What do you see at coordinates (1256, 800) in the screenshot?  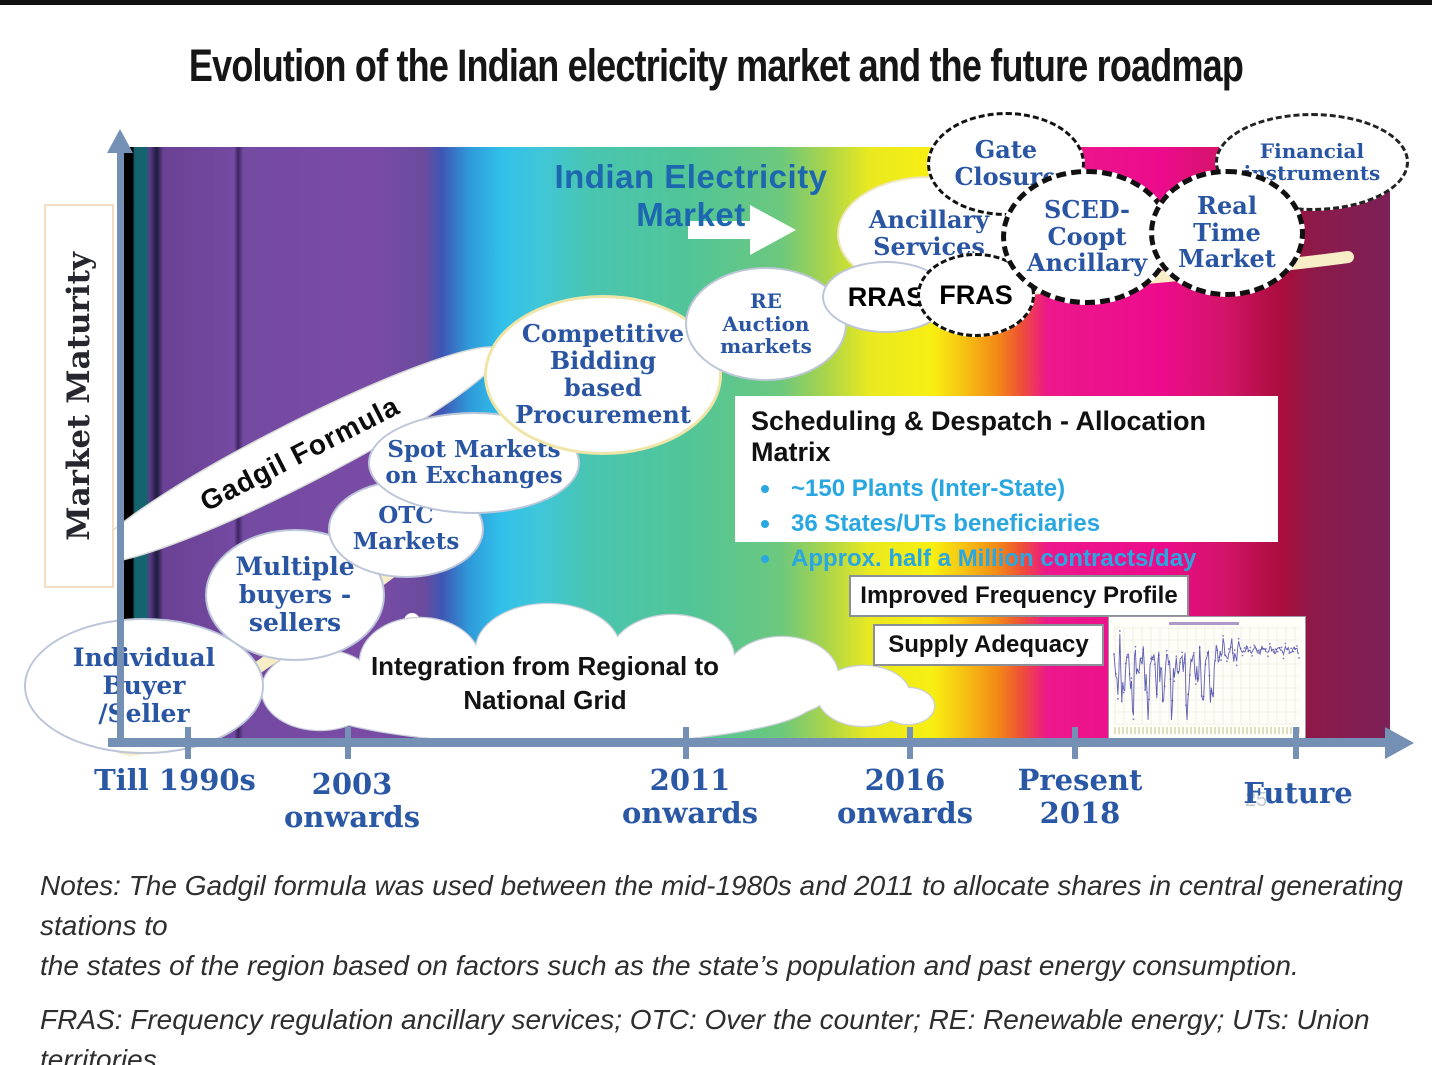 I see `slide-page-number: 25` at bounding box center [1256, 800].